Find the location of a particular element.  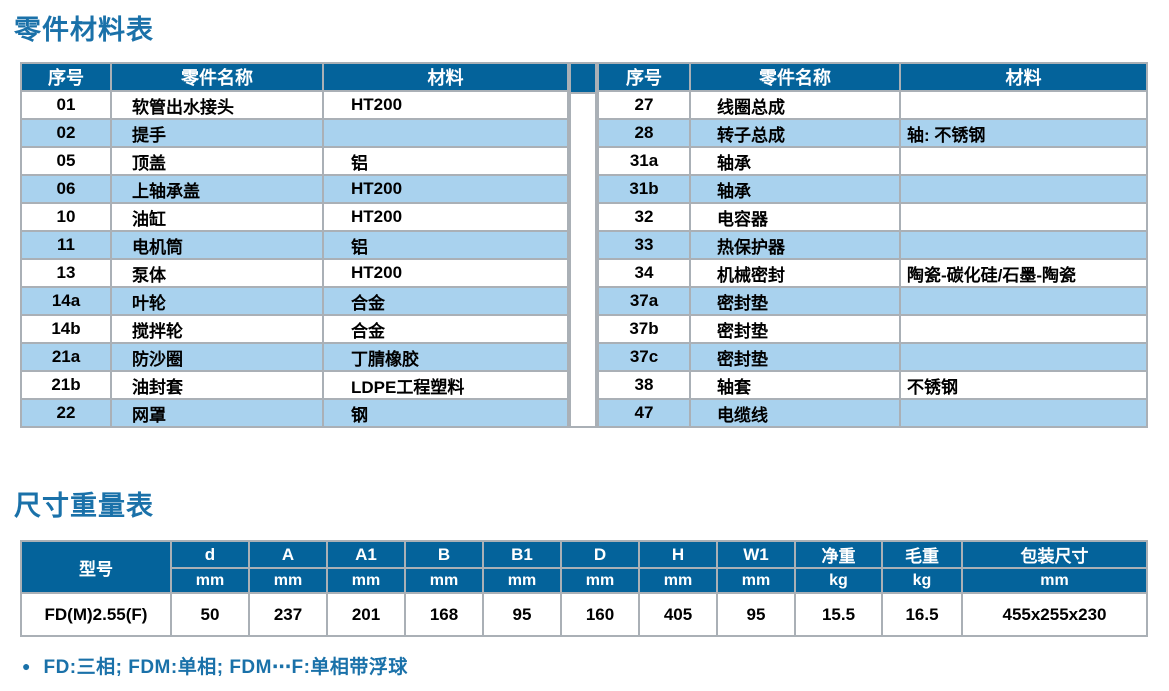

table-row: 47 电缆线 is located at coordinates (872, 413).